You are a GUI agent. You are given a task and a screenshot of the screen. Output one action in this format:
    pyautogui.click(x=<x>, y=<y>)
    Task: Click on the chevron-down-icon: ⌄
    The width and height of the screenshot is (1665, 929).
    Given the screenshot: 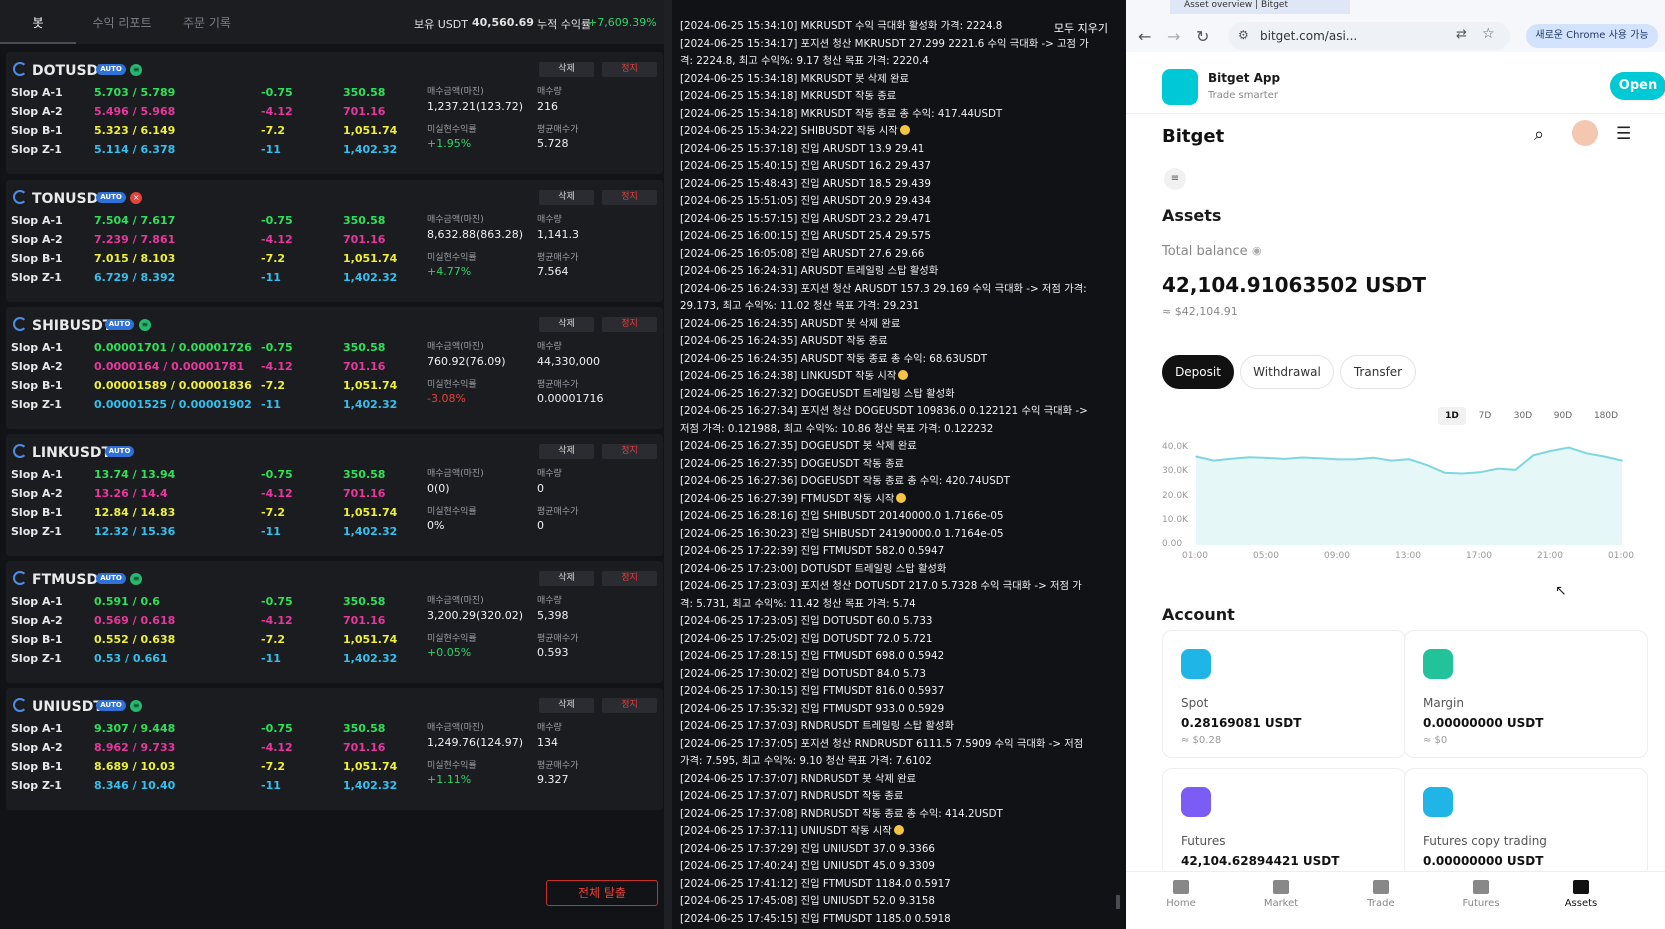 What is the action you would take?
    pyautogui.click(x=1398, y=283)
    